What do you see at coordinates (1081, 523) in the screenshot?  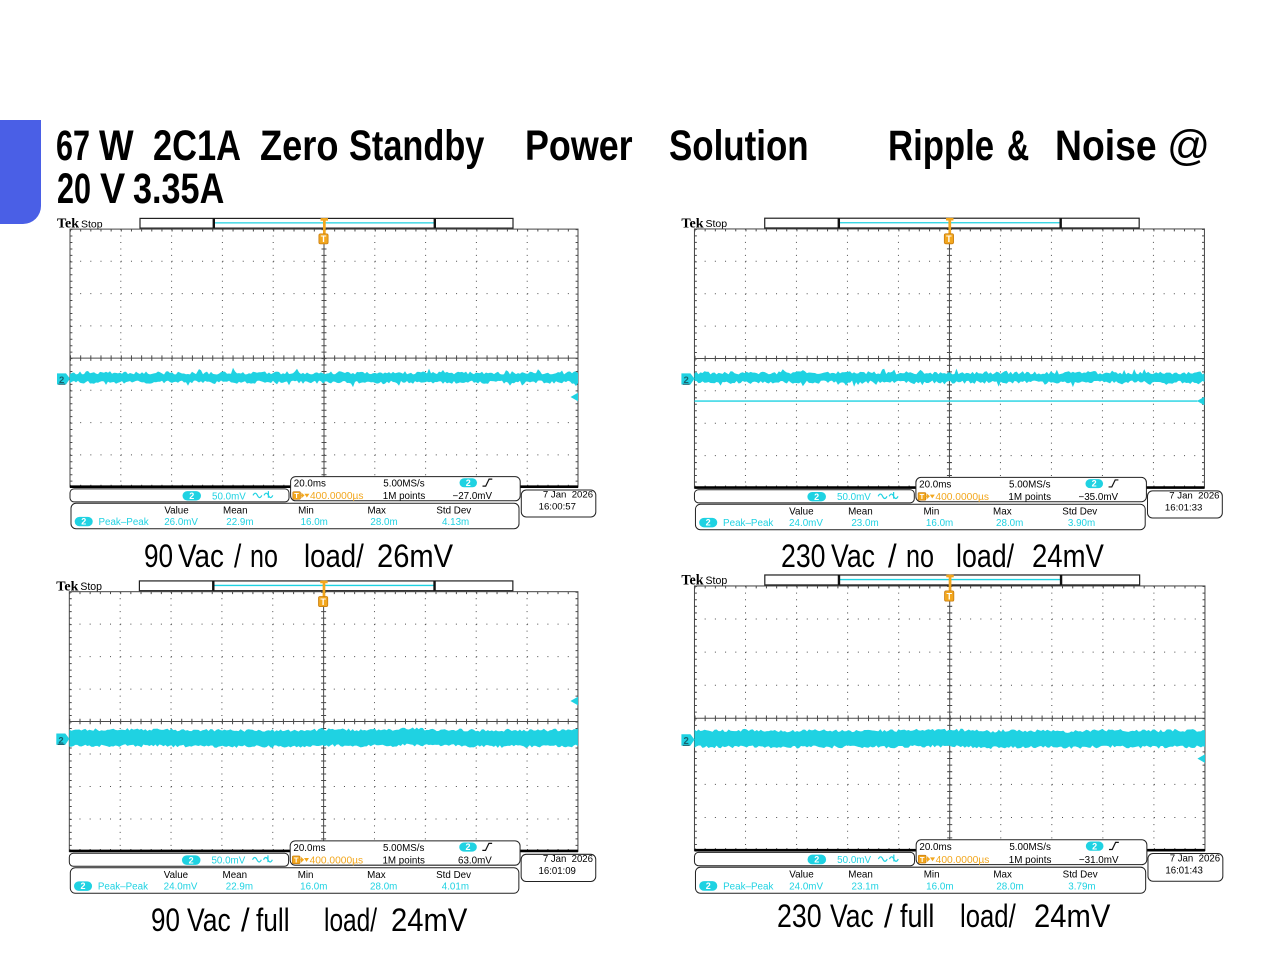 I see `svg-text: 3.90m` at bounding box center [1081, 523].